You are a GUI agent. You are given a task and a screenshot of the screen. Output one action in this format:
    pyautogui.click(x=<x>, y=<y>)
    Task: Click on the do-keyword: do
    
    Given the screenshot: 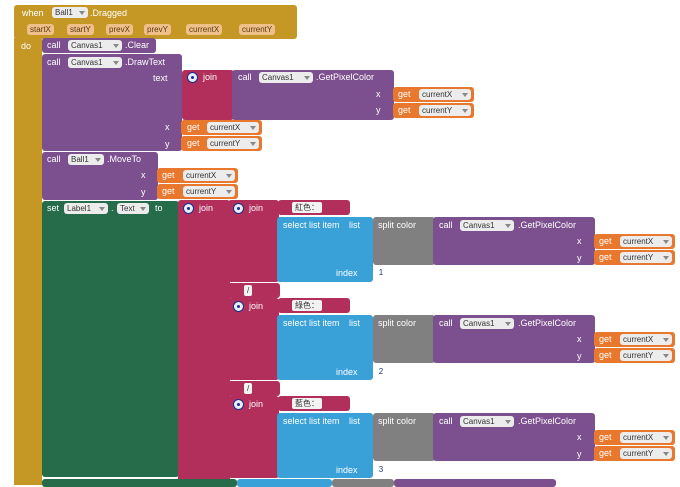 What is the action you would take?
    pyautogui.click(x=26, y=46)
    